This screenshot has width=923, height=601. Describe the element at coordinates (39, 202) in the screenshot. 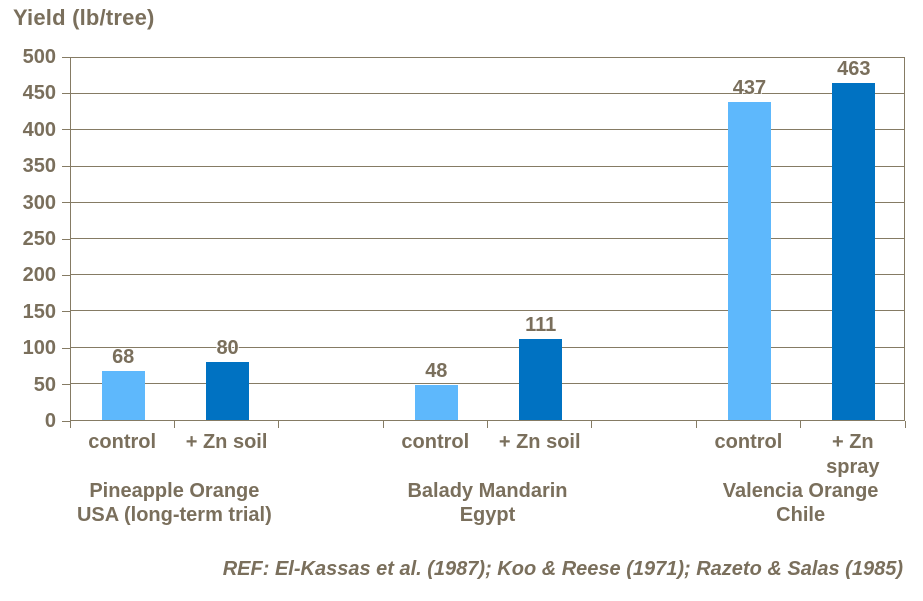

I see `y-tick-label: 300` at that location.